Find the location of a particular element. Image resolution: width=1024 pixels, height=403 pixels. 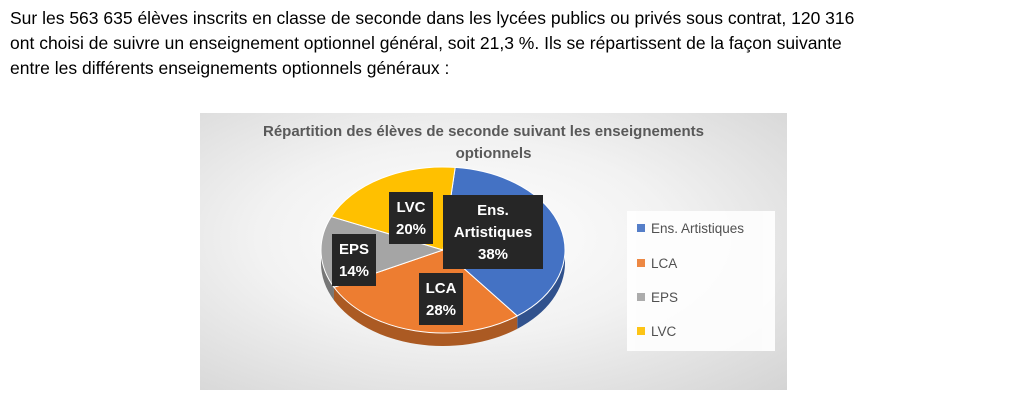

data-label-text: 28% is located at coordinates (441, 310).